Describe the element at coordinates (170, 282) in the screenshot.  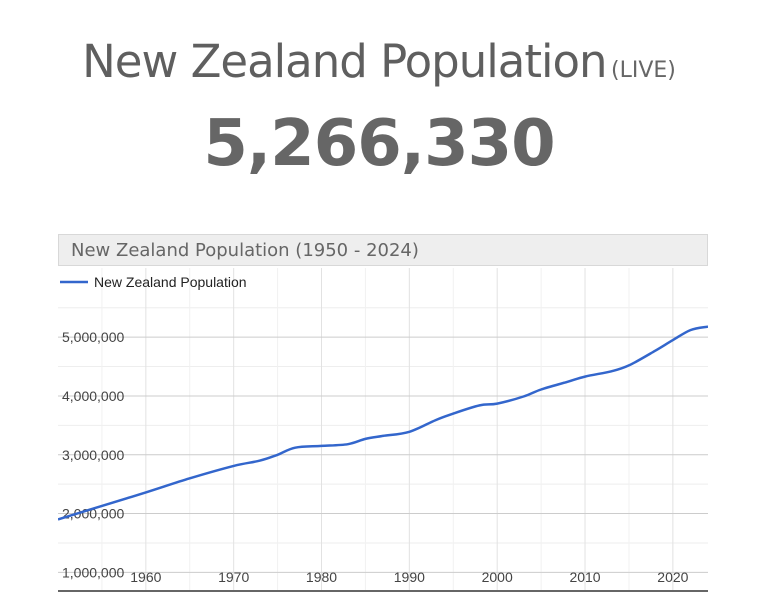
I see `legend-label: New Zealand Population` at that location.